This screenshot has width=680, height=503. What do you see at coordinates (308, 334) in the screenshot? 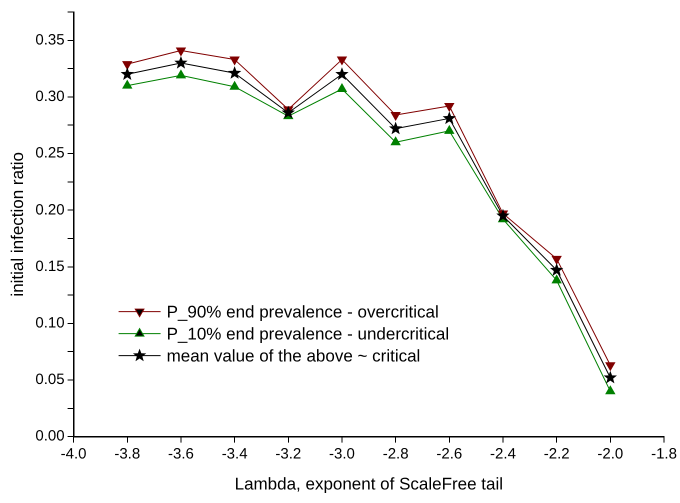
I see `legend-label: P_10% end prevalence - undercritical` at bounding box center [308, 334].